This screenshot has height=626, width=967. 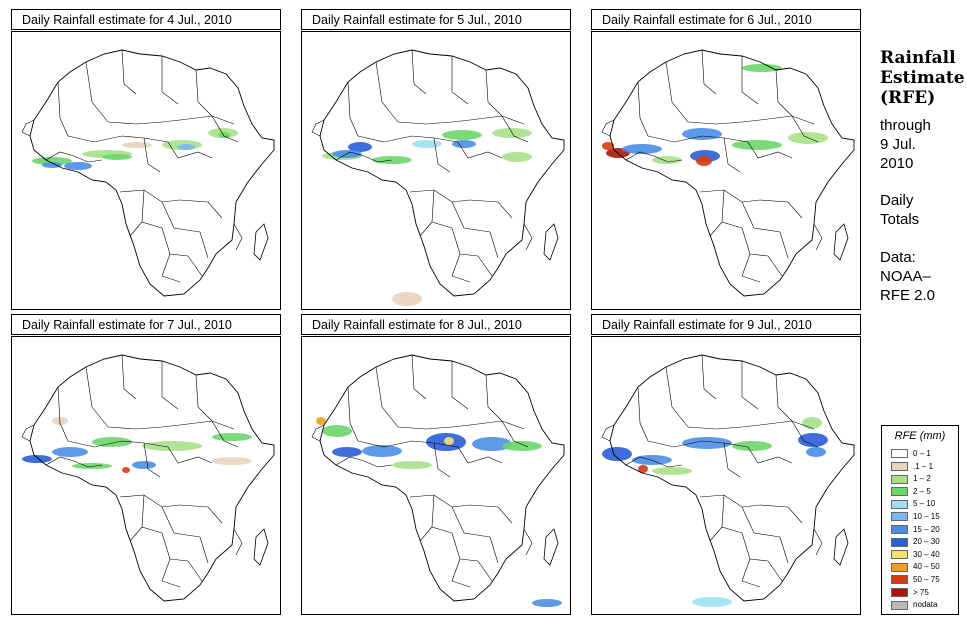 What do you see at coordinates (898, 257) in the screenshot?
I see `data-label: Data:` at bounding box center [898, 257].